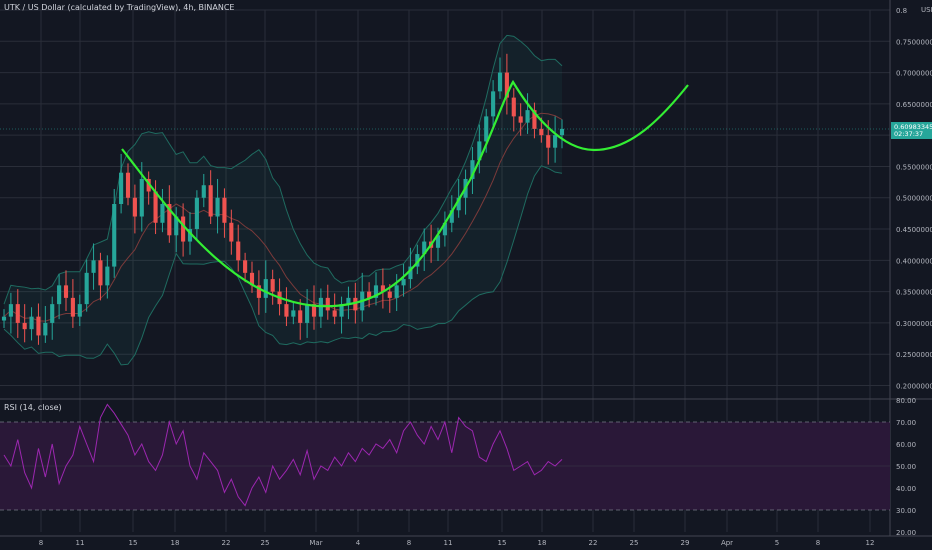  Describe the element at coordinates (906, 533) in the screenshot. I see `rsi-tick-label: 20.00` at that location.